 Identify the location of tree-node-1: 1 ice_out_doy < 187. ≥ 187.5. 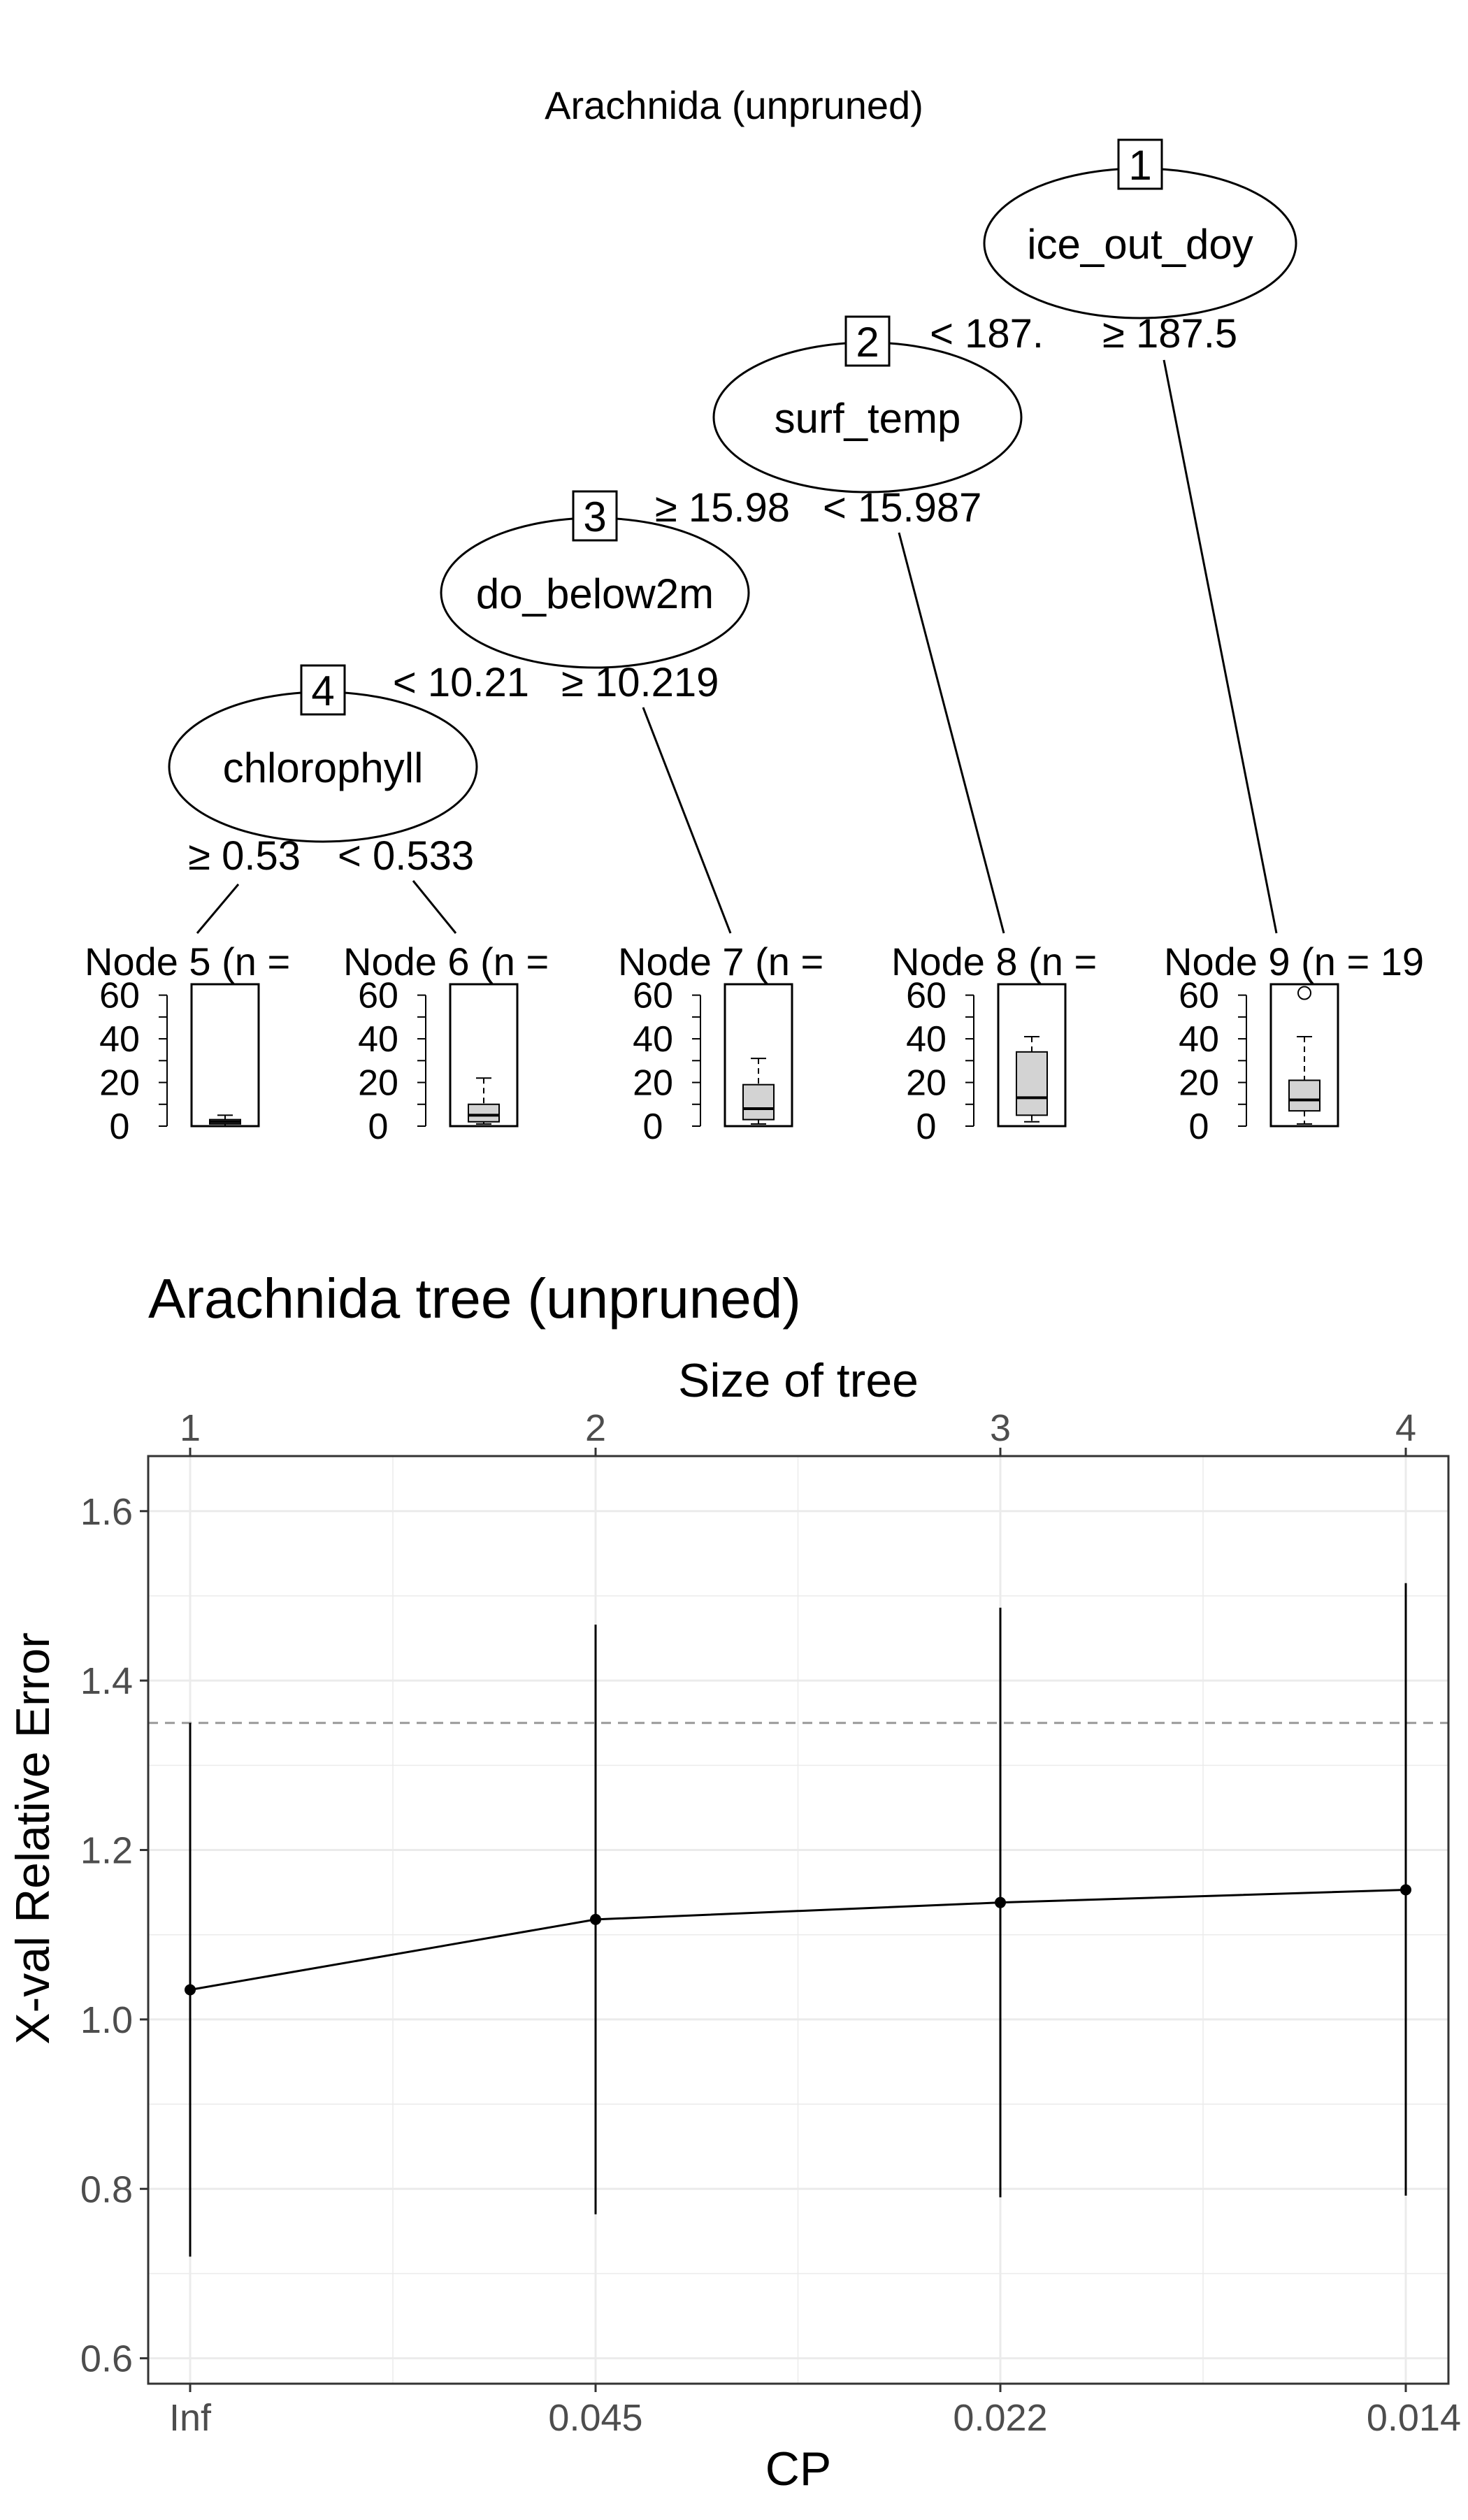
(1113, 247).